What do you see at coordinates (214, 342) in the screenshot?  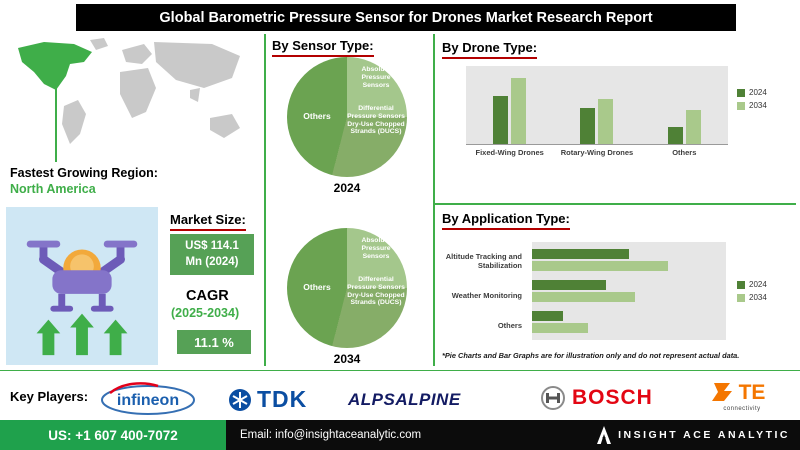 I see `cagr-value: 11.1 %` at bounding box center [214, 342].